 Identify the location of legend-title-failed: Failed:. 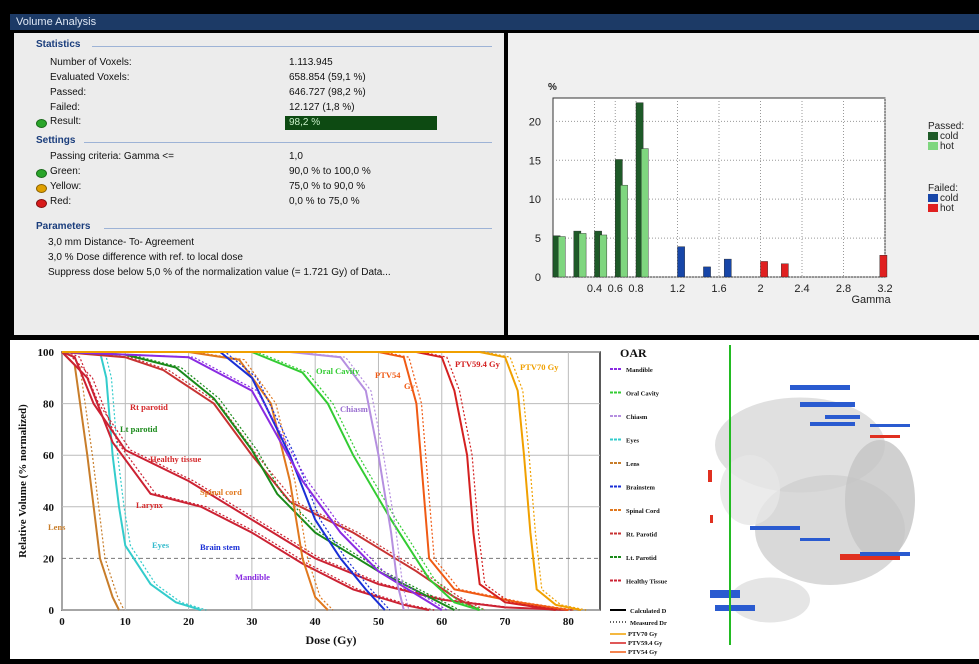
(943, 188).